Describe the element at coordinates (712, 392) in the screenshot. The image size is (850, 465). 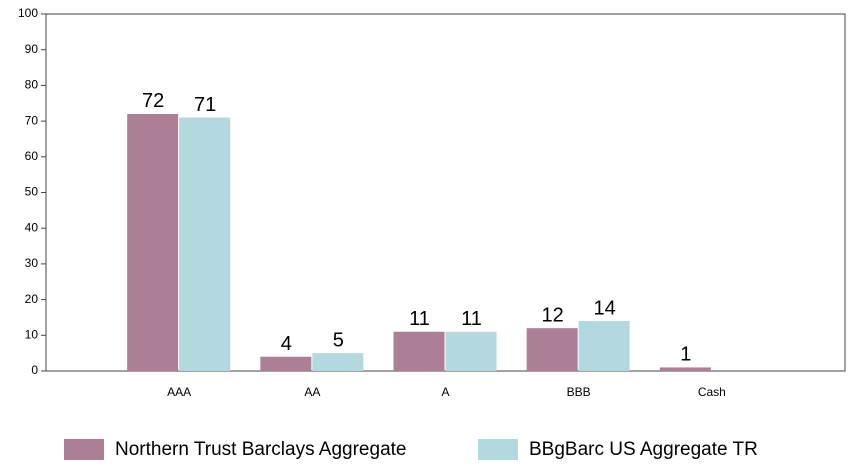
I see `x-tick-label: Cash` at that location.